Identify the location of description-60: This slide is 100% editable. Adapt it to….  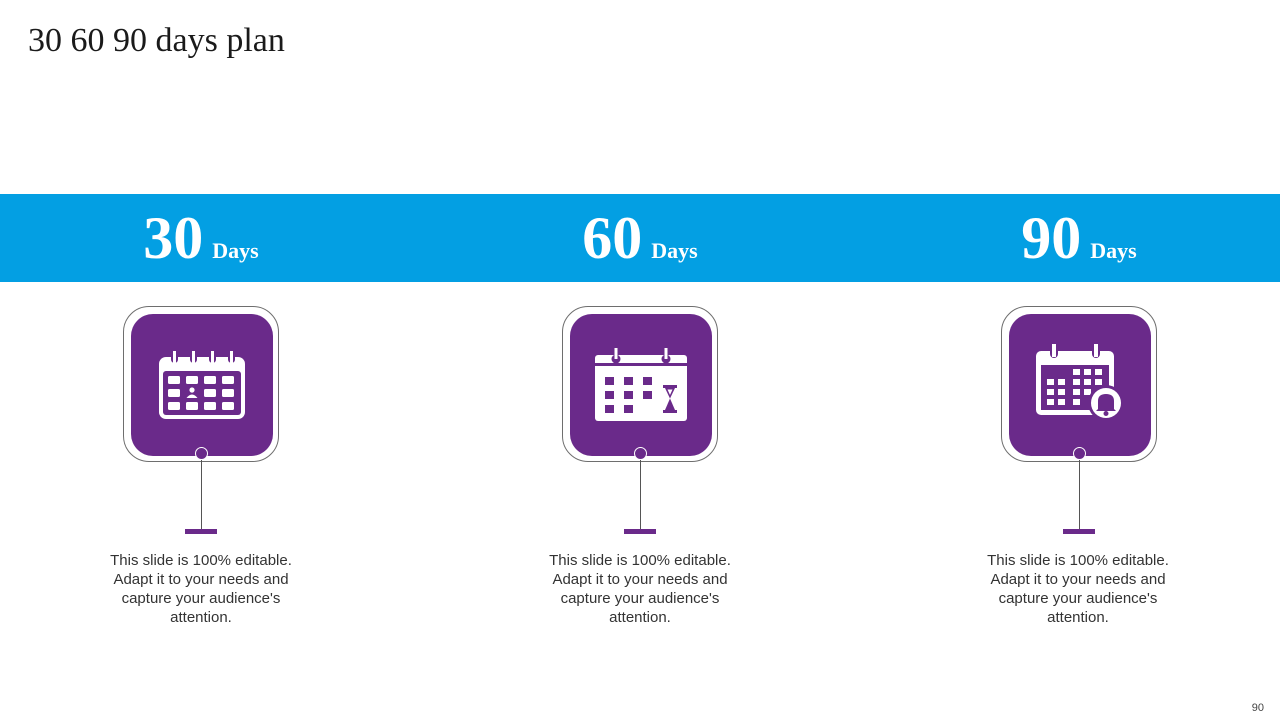
(640, 589).